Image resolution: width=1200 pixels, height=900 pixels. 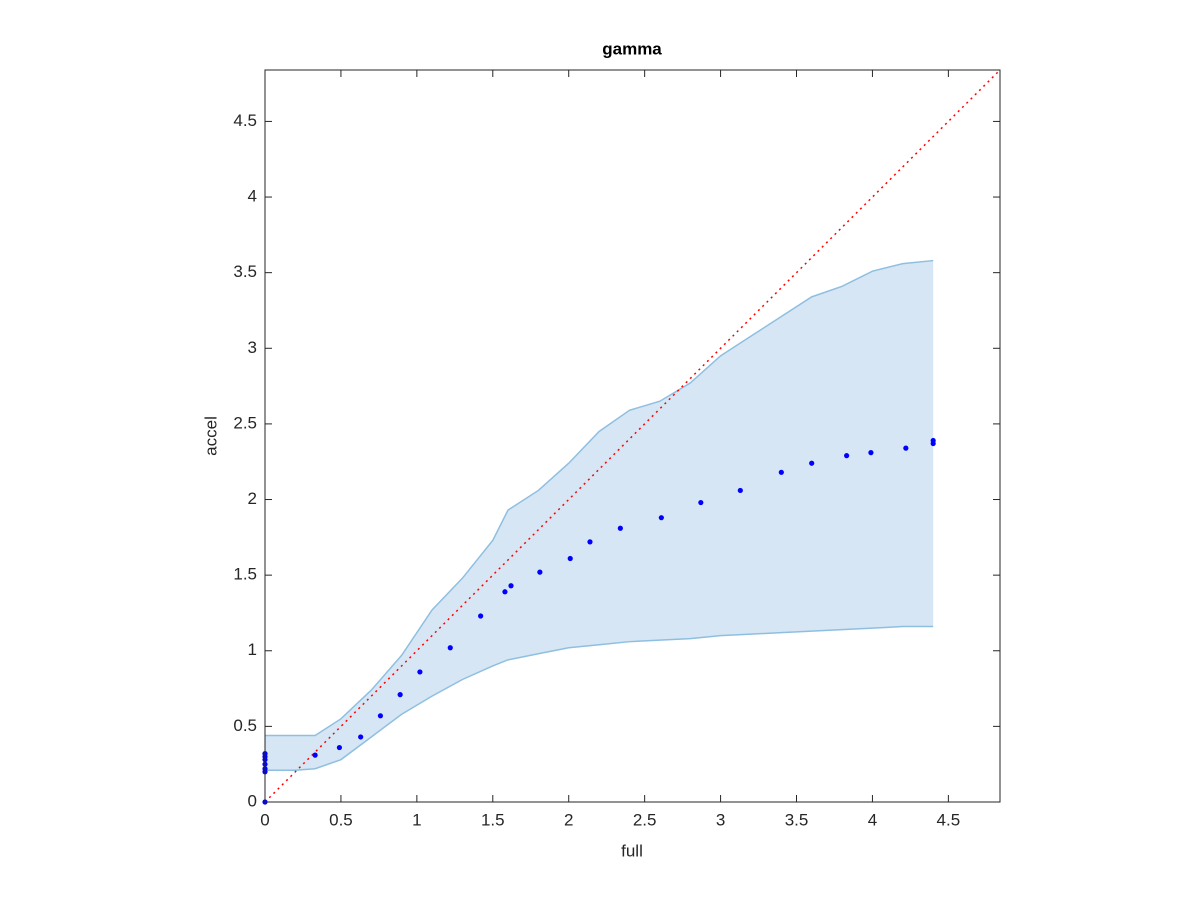 What do you see at coordinates (245, 422) in the screenshot?
I see `y-tick-label: 2.5` at bounding box center [245, 422].